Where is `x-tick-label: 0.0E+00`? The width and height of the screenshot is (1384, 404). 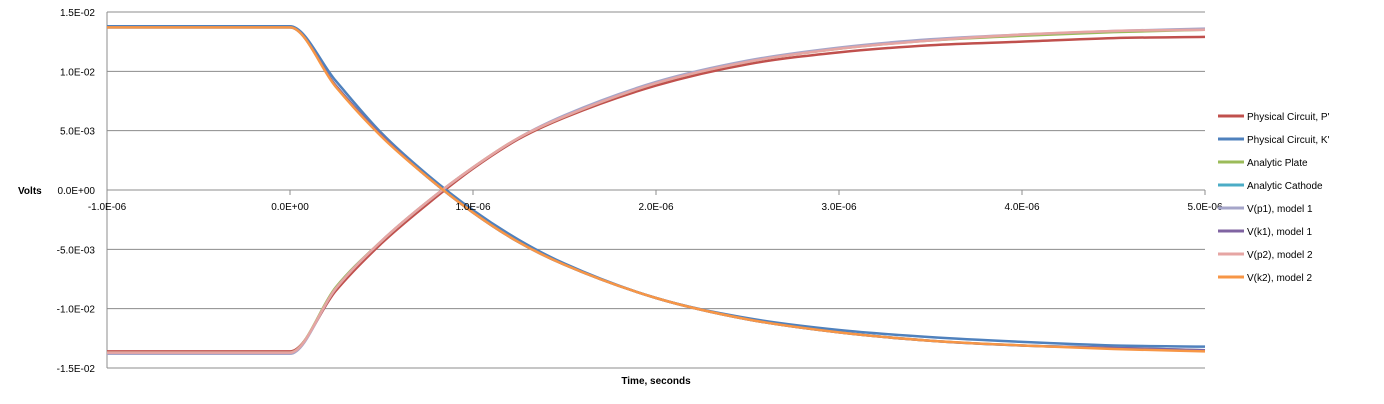 x-tick-label: 0.0E+00 is located at coordinates (290, 207).